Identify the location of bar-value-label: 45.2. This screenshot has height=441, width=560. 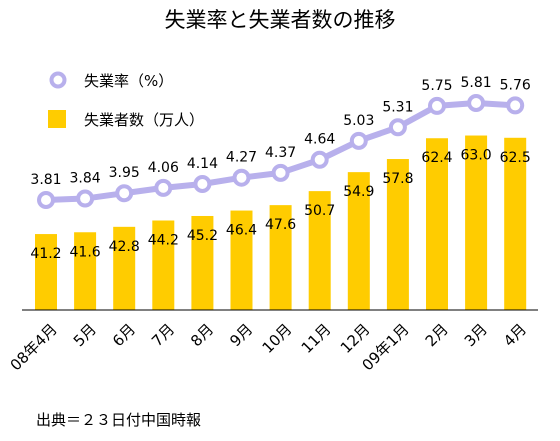
(202, 236).